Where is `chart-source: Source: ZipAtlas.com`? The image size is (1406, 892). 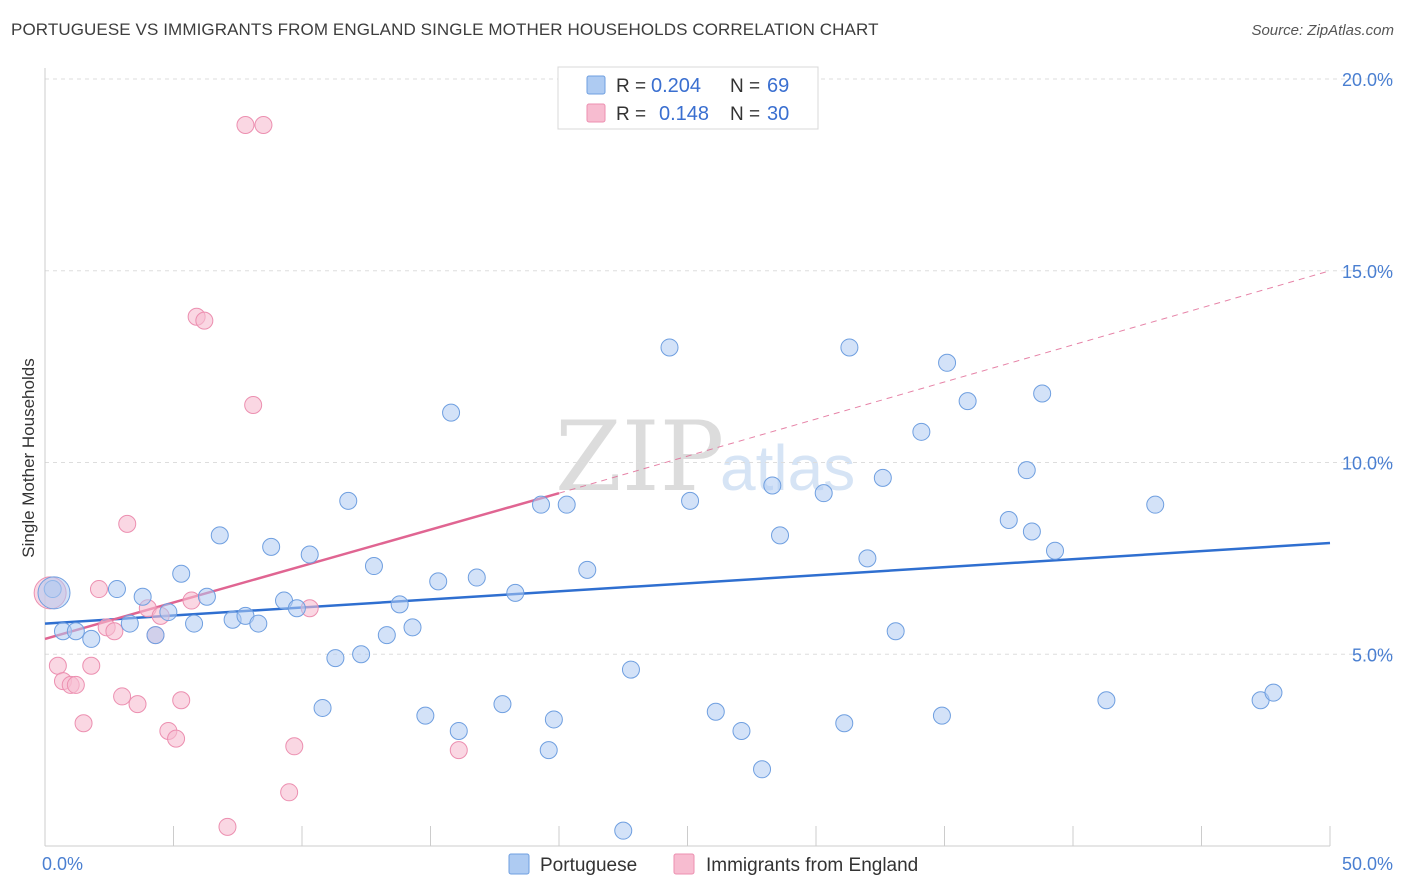 chart-source: Source: ZipAtlas.com is located at coordinates (1322, 30).